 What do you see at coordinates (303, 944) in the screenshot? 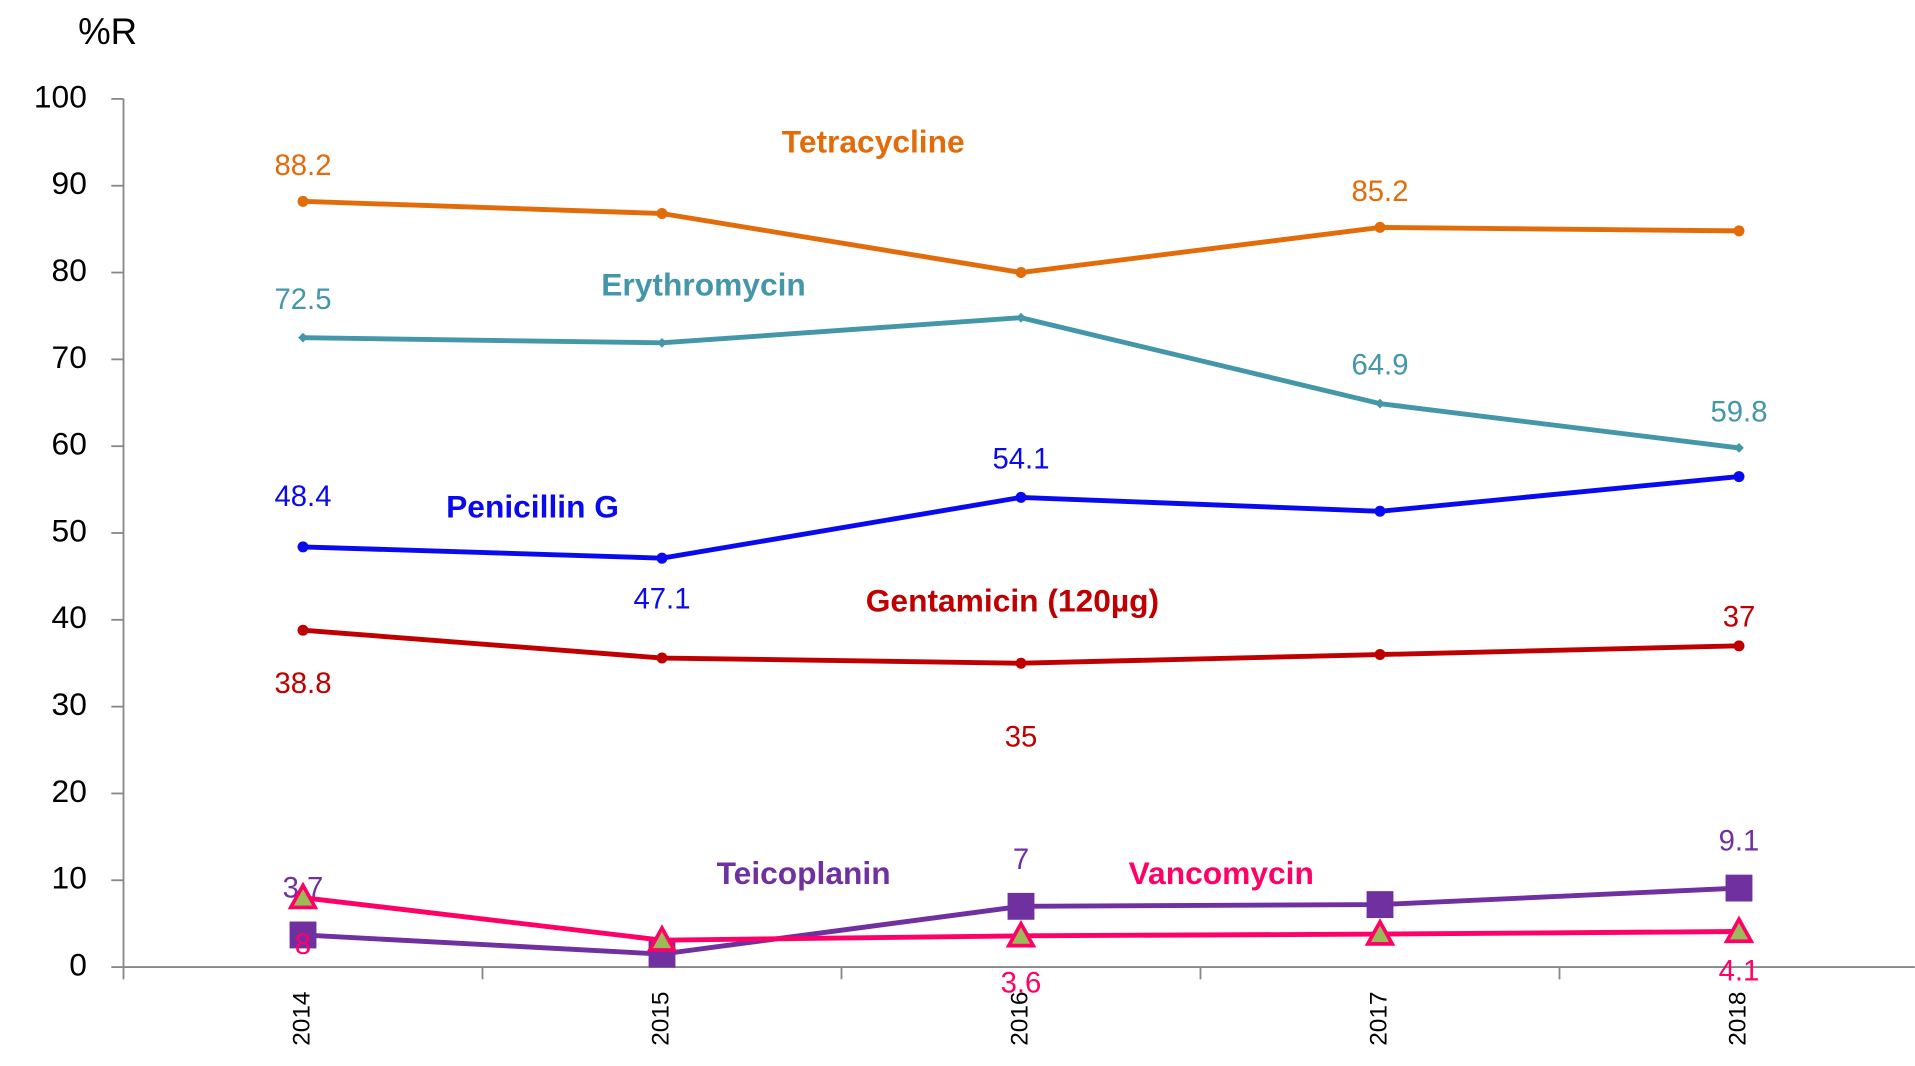
I see `data-label: 8` at bounding box center [303, 944].